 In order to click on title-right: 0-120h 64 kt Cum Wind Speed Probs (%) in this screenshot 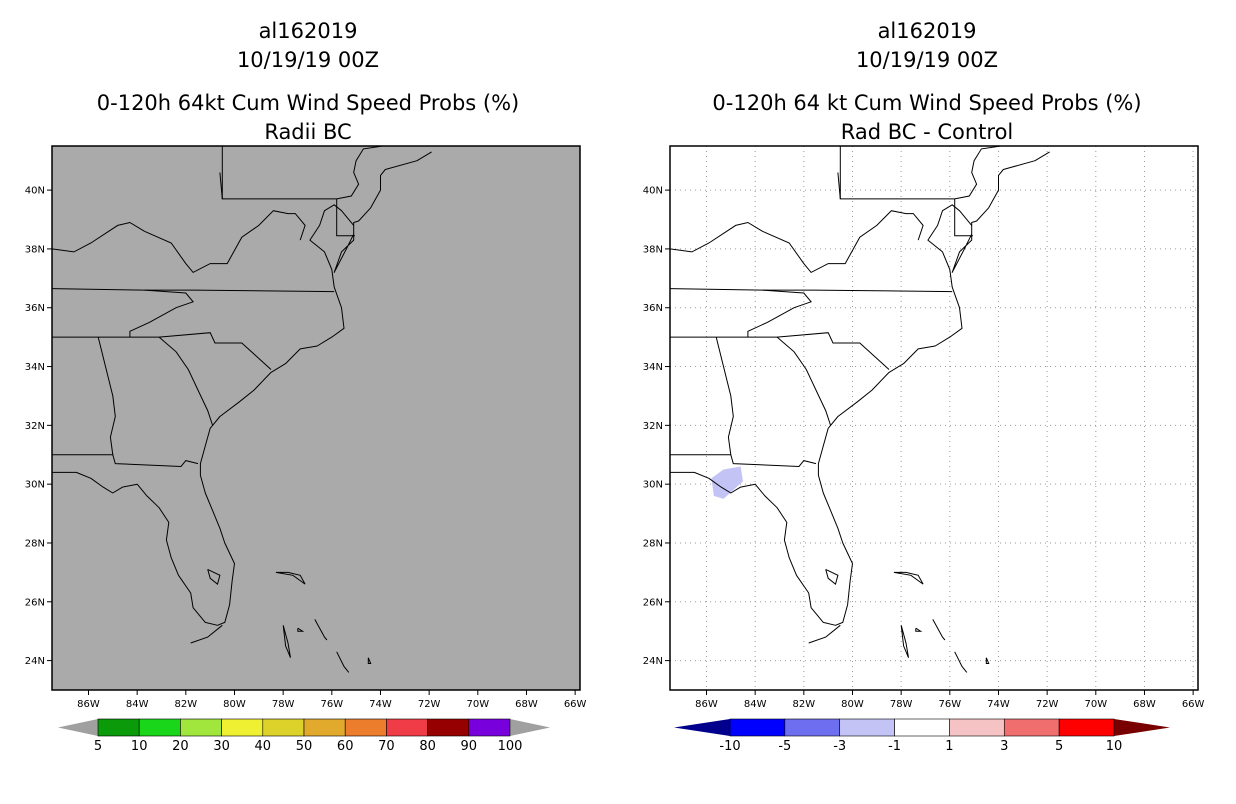, I will do `click(926, 103)`.